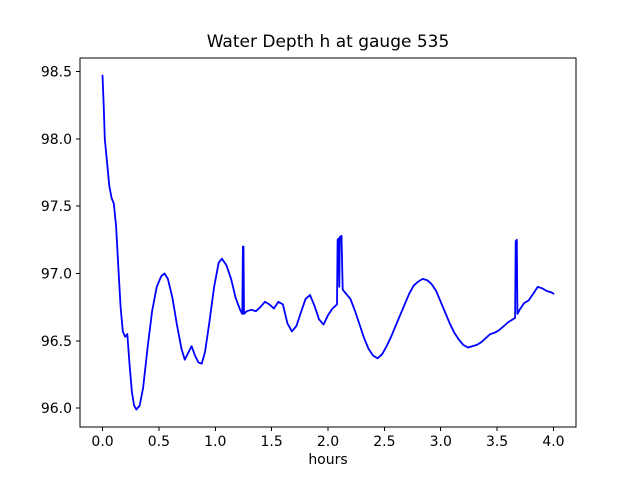  I want to click on x-tick-label: 3.5, so click(497, 442).